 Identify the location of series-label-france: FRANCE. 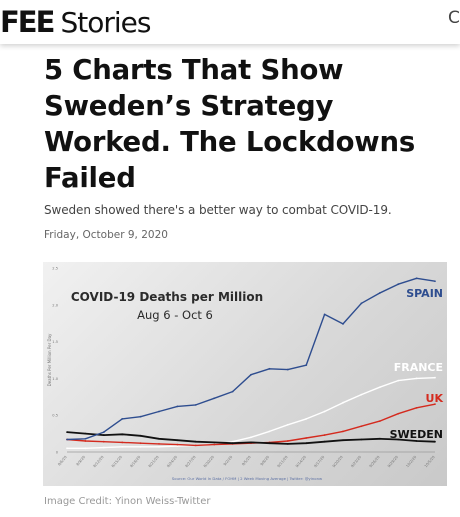
(418, 367).